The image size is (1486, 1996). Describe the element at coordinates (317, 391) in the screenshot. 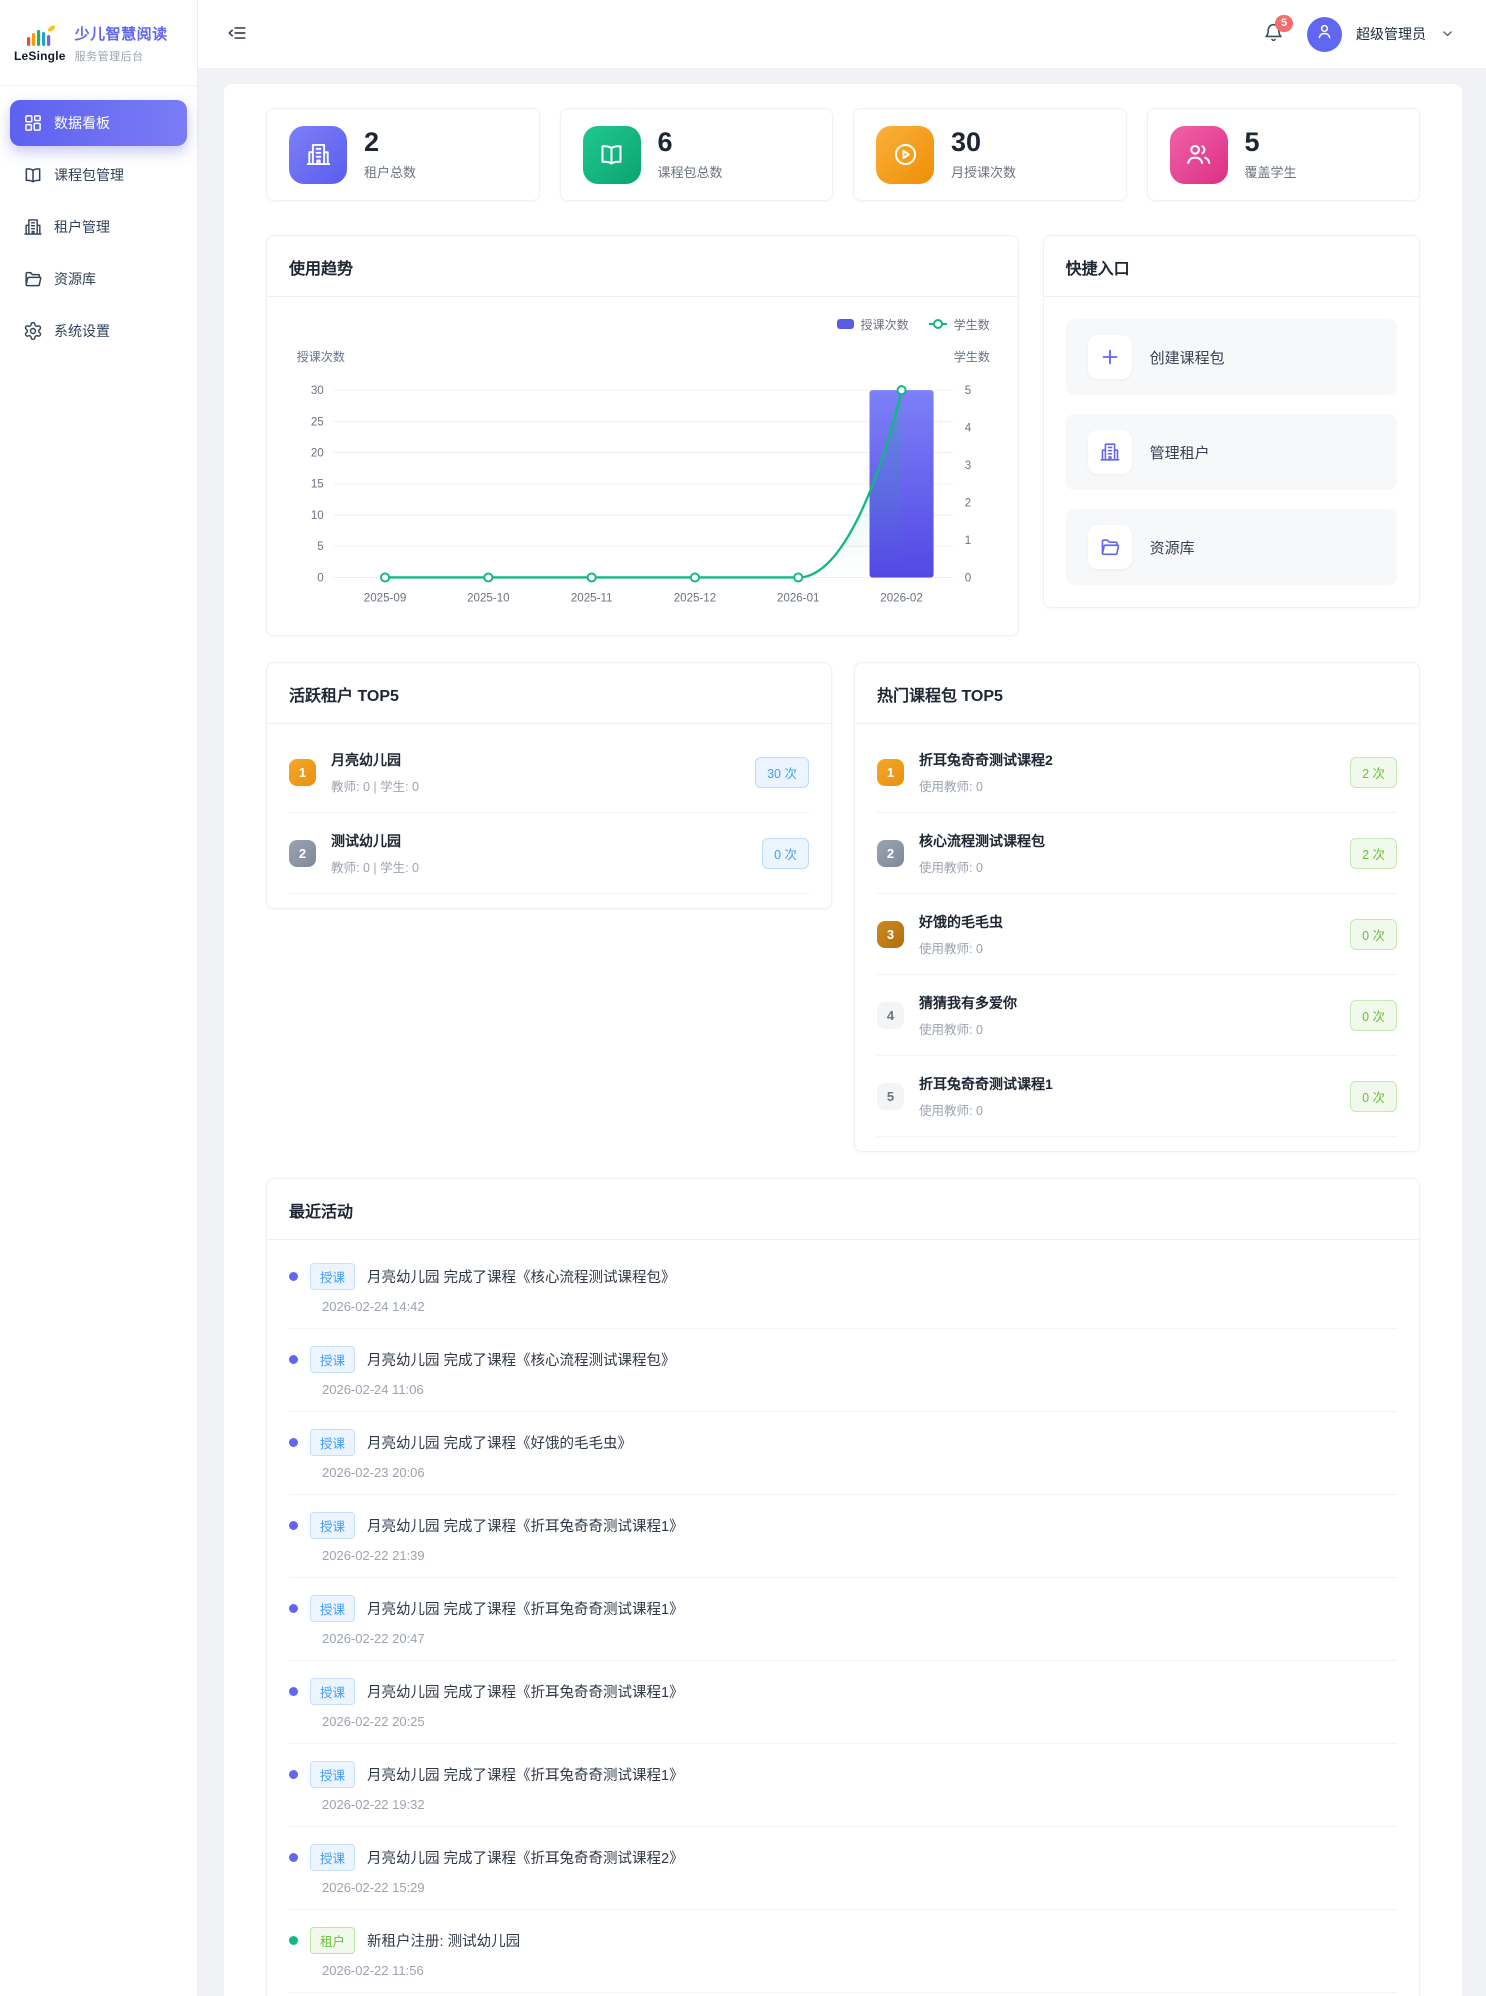

I see `svg-text: 30` at that location.